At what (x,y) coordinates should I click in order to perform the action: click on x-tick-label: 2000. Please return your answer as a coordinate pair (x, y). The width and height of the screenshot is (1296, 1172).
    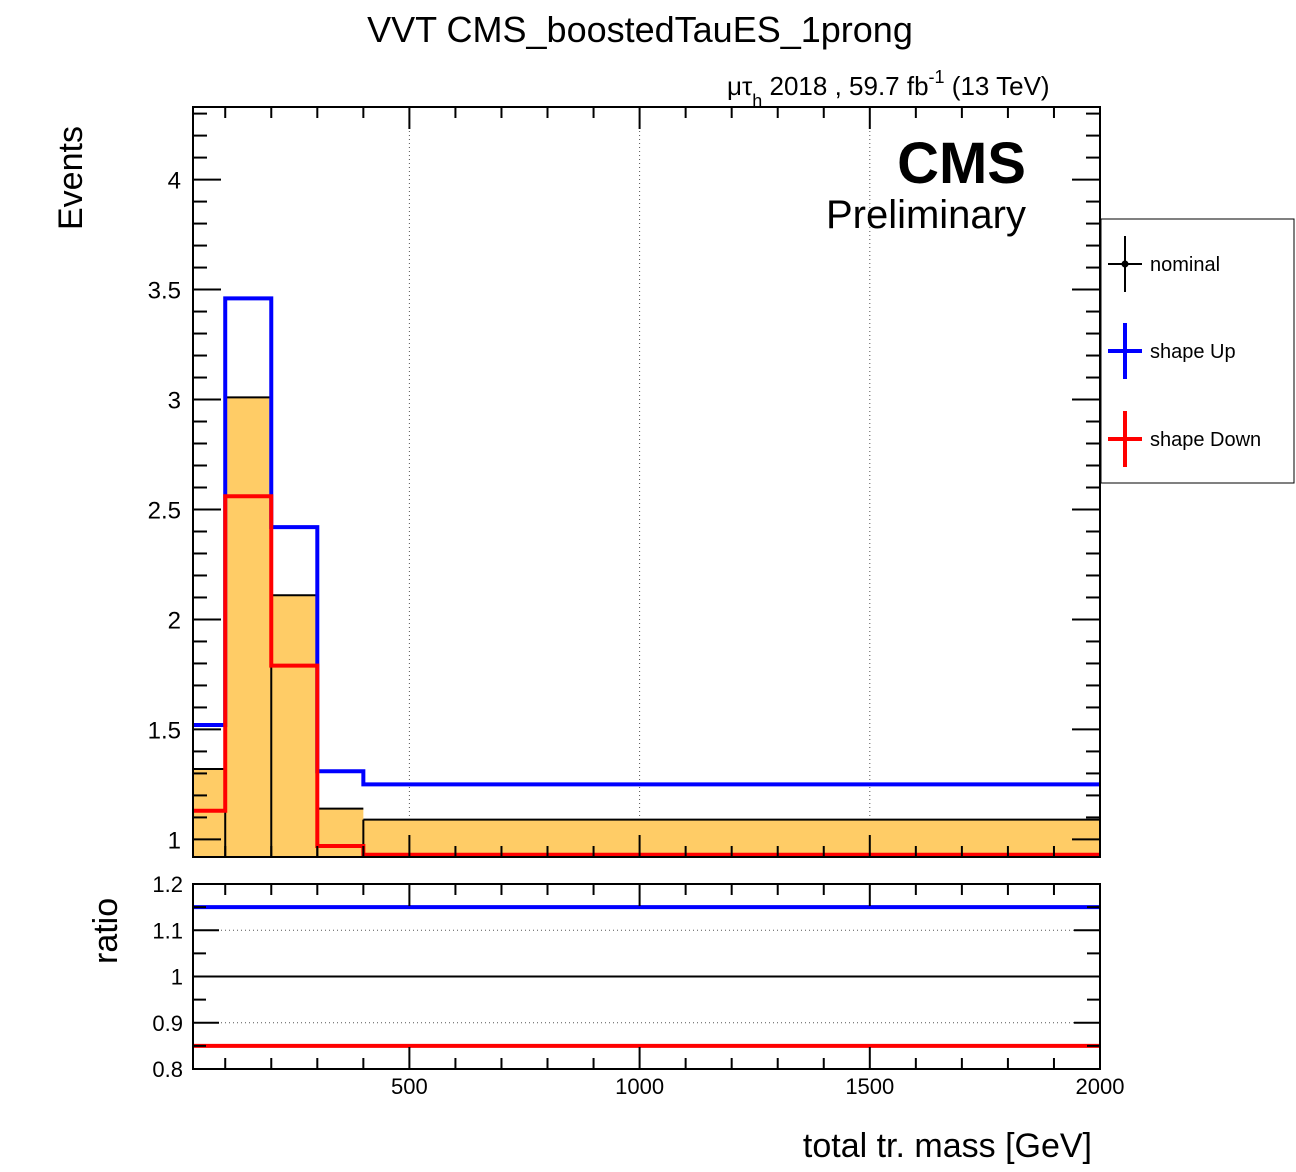
    Looking at the image, I should click on (1100, 1086).